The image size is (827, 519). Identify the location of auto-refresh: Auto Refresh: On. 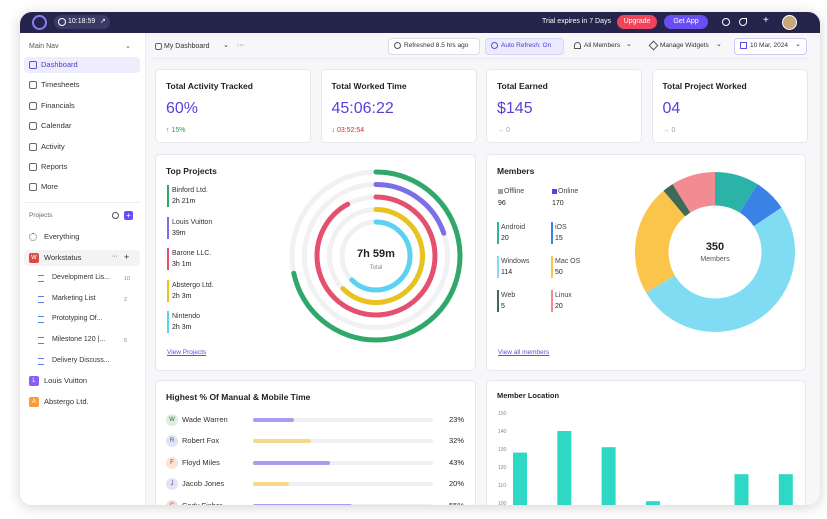
(526, 45).